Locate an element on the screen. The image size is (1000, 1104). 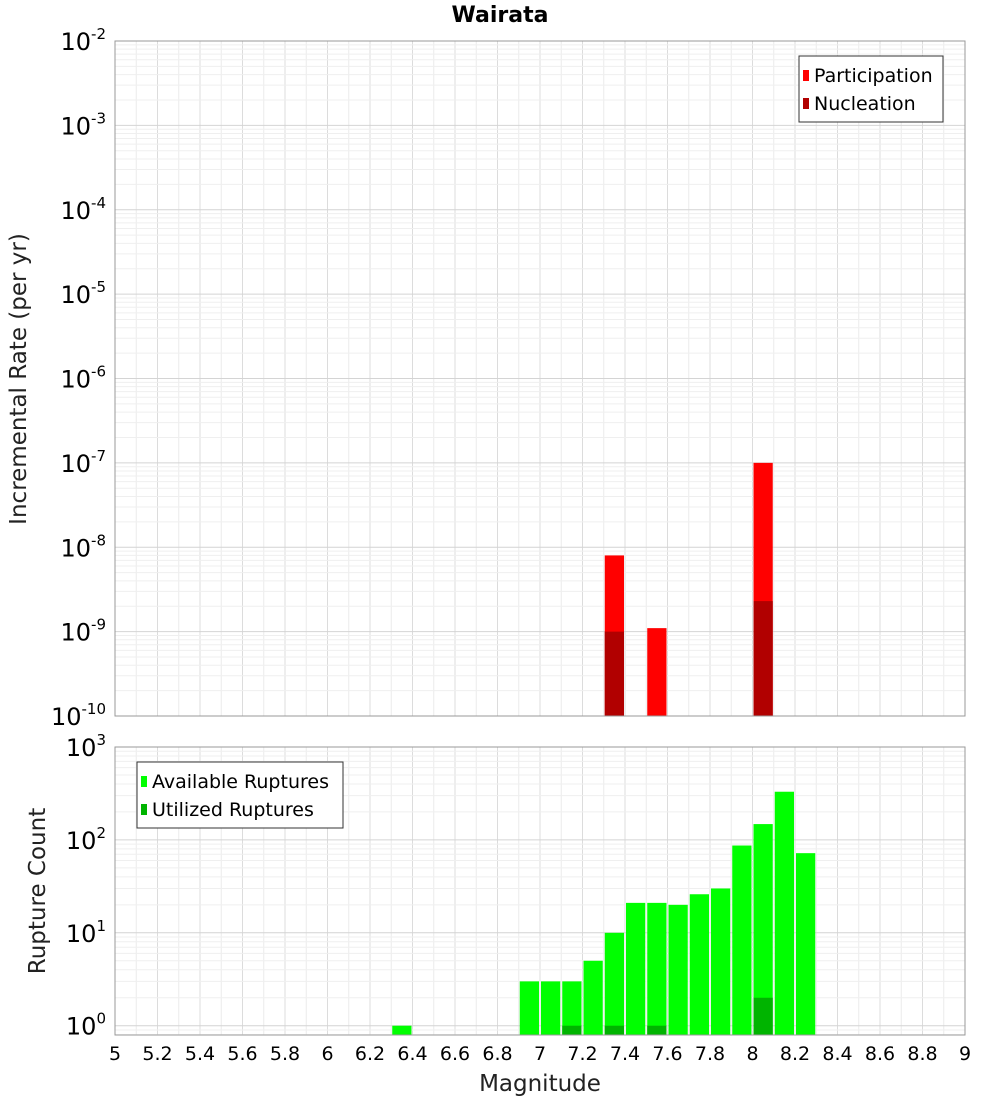
x-tick-label: 8 is located at coordinates (752, 1054).